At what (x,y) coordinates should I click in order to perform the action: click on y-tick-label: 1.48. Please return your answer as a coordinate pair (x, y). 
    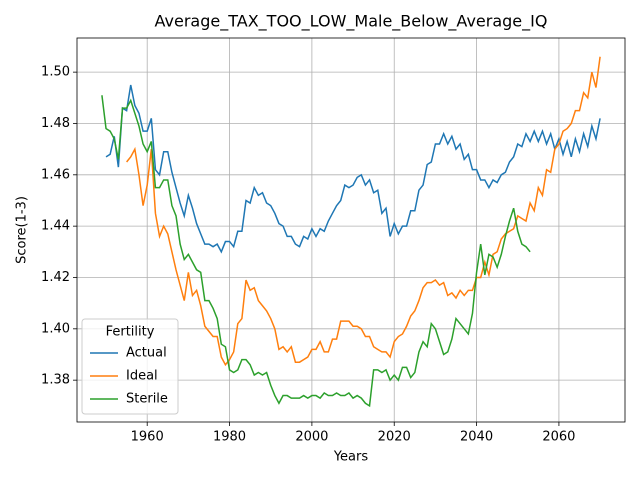
    Looking at the image, I should click on (55, 123).